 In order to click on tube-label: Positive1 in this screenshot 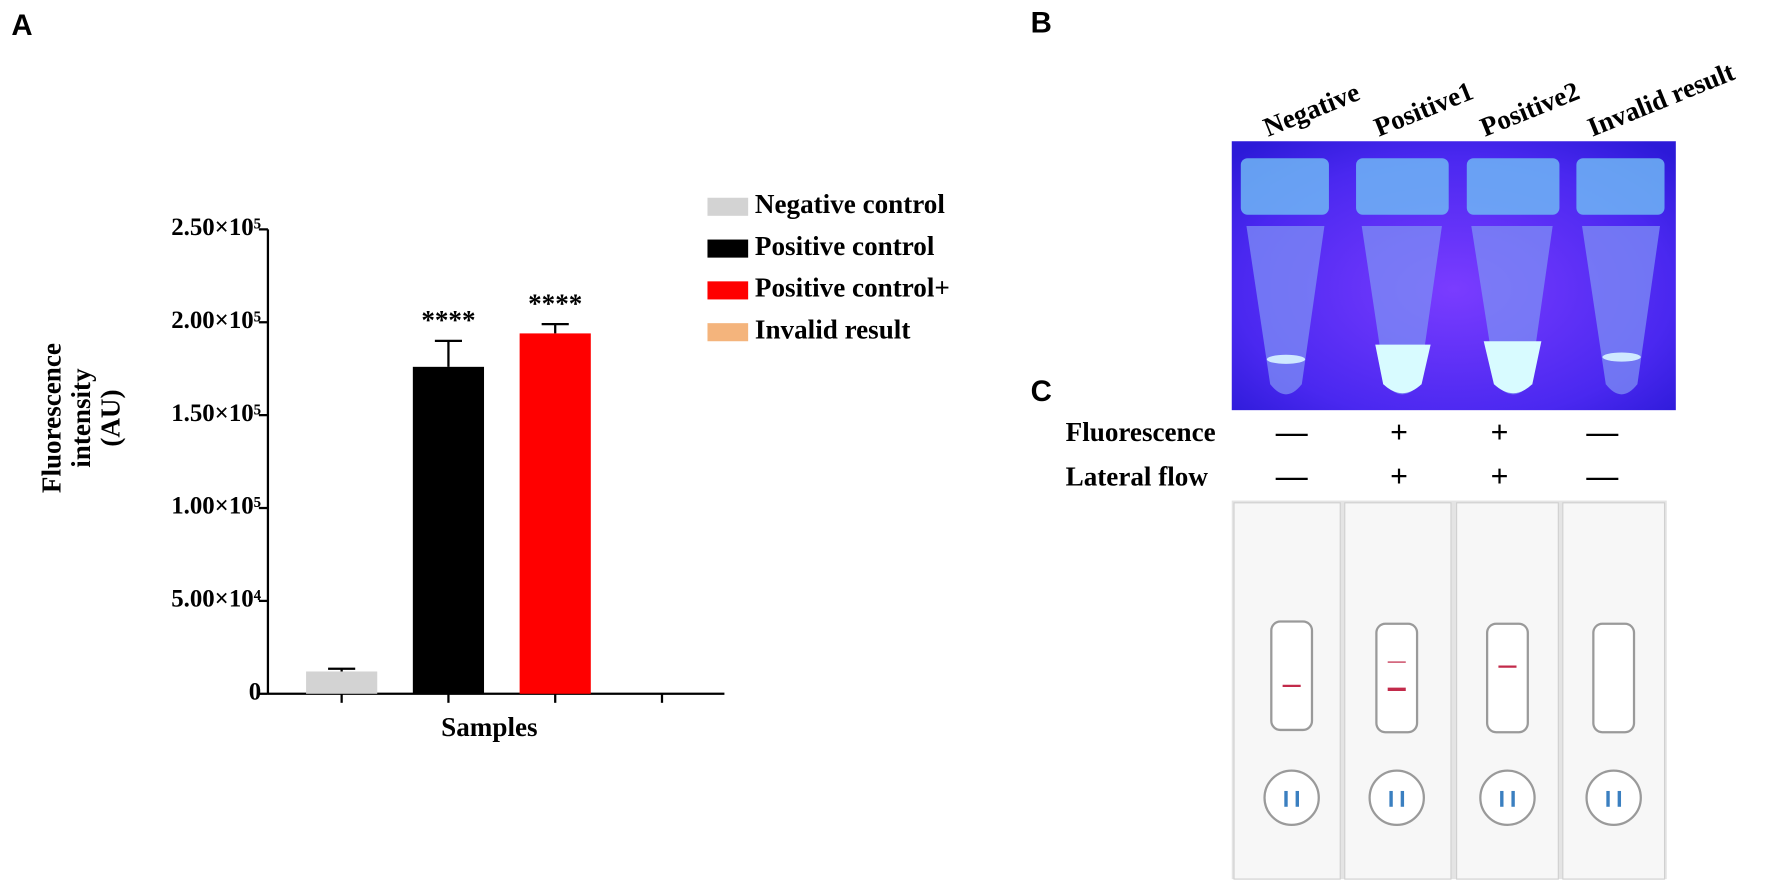, I will do `click(1424, 109)`.